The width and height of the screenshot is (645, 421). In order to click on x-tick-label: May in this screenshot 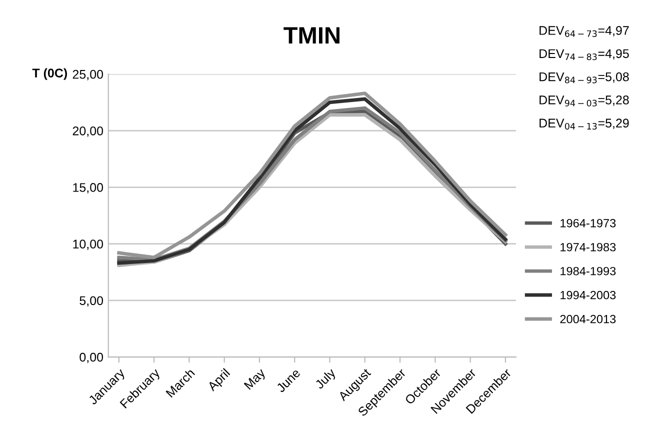, I will do `click(256, 380)`.